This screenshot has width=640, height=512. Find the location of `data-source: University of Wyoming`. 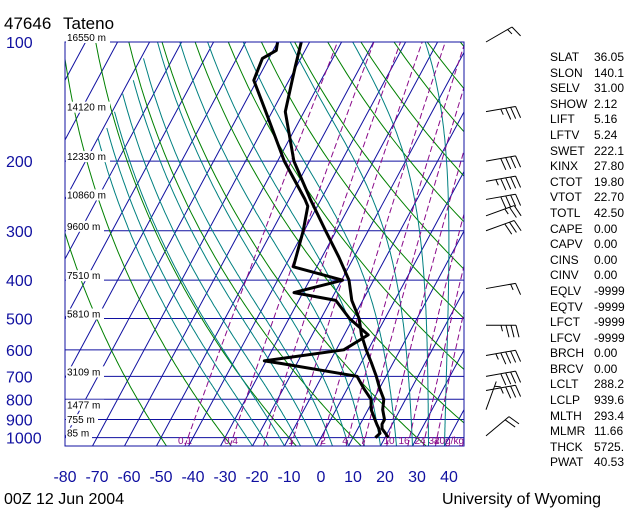

data-source: University of Wyoming is located at coordinates (522, 499).